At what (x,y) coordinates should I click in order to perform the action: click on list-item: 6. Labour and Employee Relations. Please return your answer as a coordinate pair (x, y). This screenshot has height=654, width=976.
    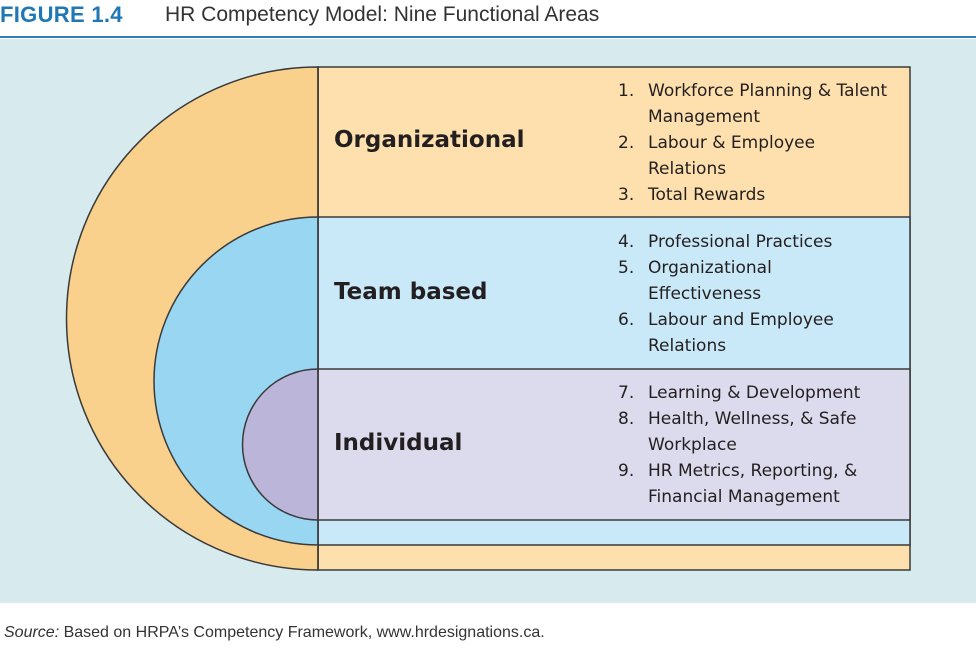
    Looking at the image, I should click on (753, 333).